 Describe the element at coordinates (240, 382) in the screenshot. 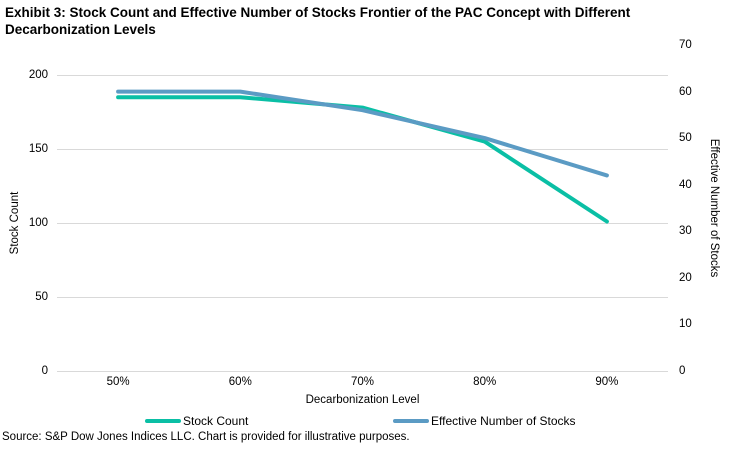

I see `x-axis-tick-label: 60%` at that location.